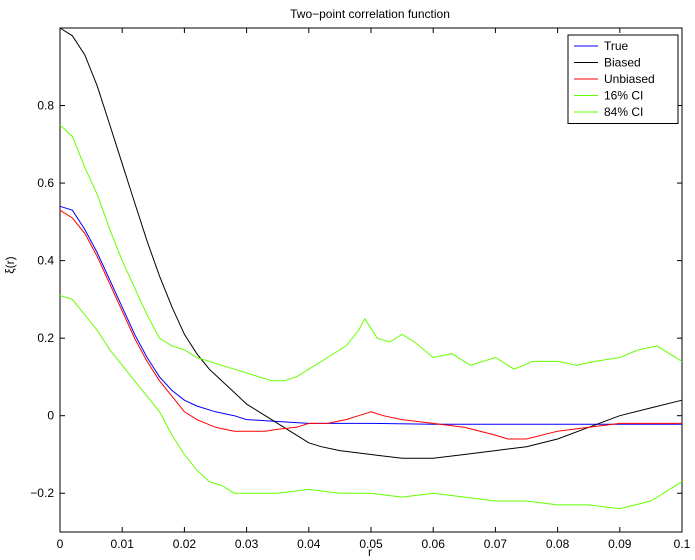 The image size is (695, 560). What do you see at coordinates (370, 14) in the screenshot?
I see `chart-title: Two−point correlation function` at bounding box center [370, 14].